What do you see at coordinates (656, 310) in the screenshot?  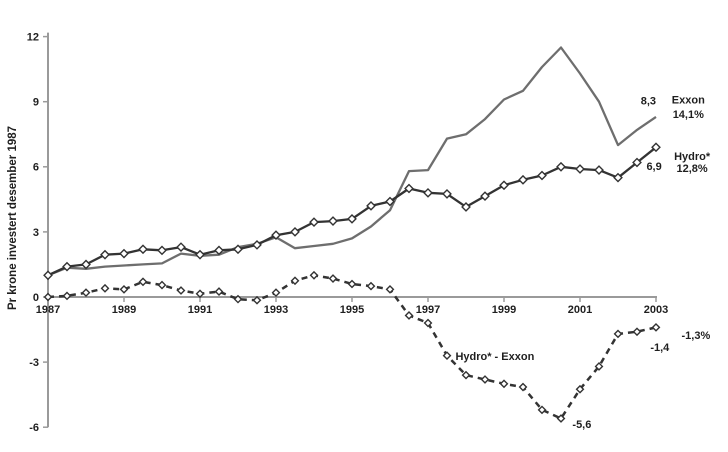 I see `x-tick-label: 2003` at bounding box center [656, 310].